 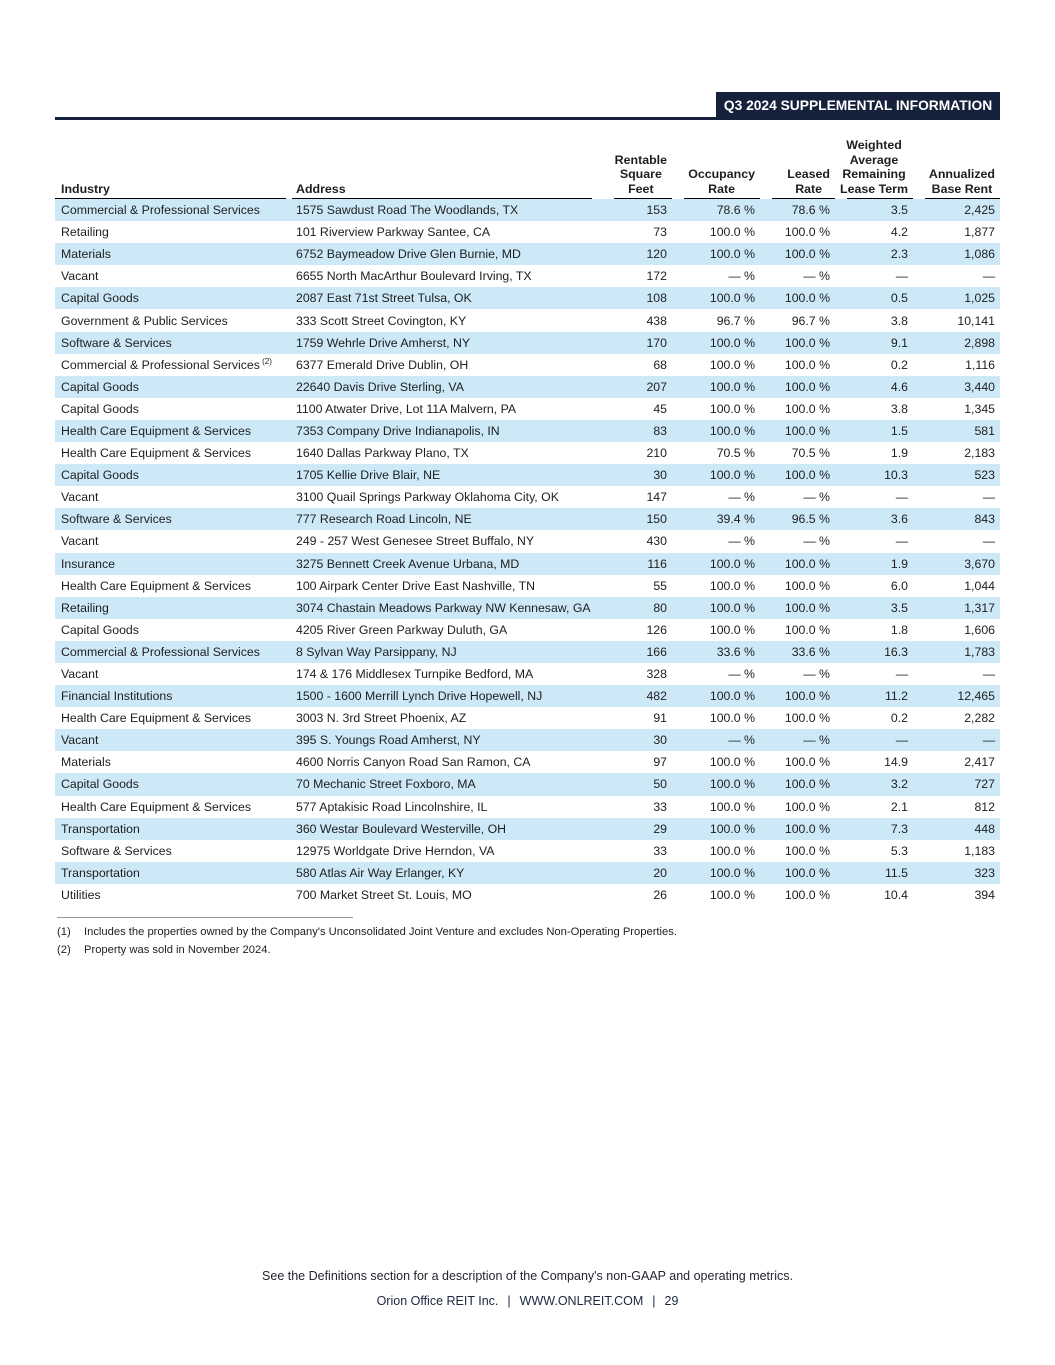 What do you see at coordinates (581, 1301) in the screenshot?
I see `website-text: WWW.ONLREIT.COM` at bounding box center [581, 1301].